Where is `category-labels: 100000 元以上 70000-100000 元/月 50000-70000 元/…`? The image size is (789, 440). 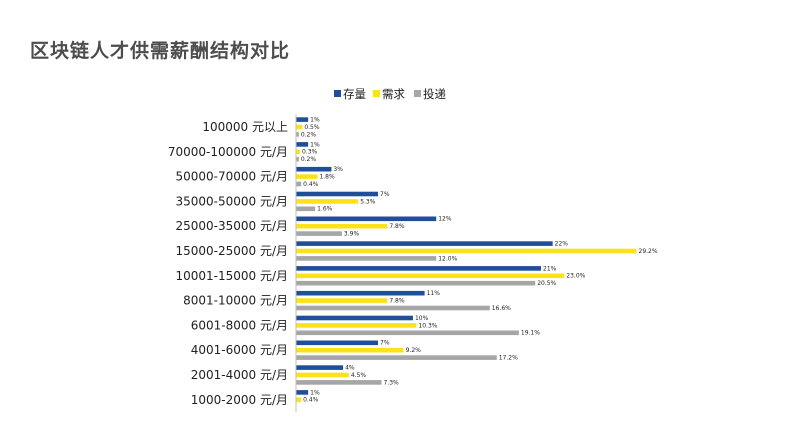
category-labels: 100000 元以上 70000-100000 元/月 50000-70000 元/… is located at coordinates (228, 263).